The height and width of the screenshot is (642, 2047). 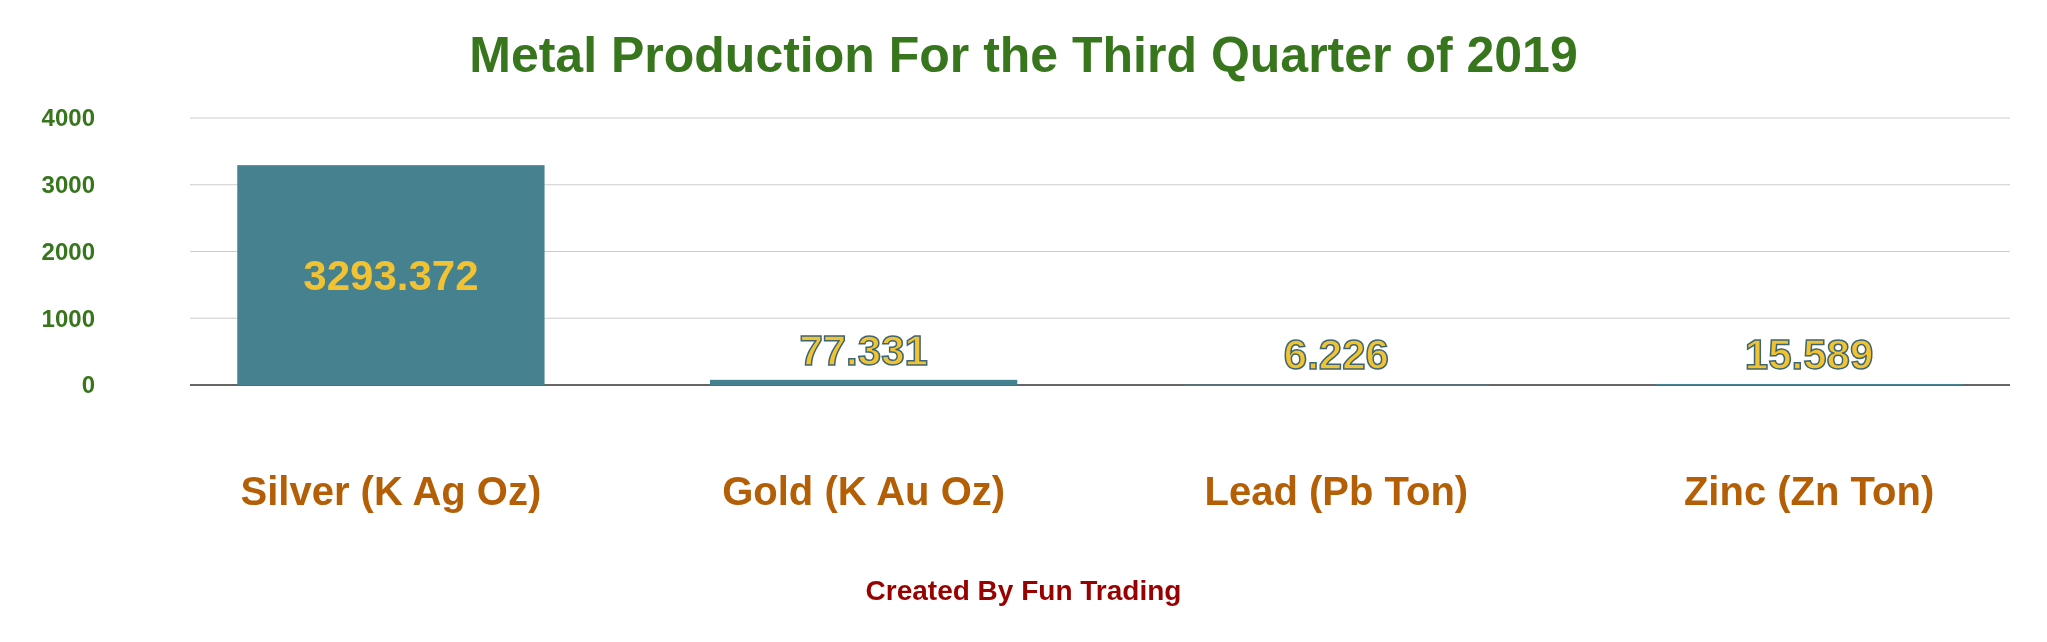 I want to click on x-tick-label: Gold (K Au Oz), so click(x=864, y=491).